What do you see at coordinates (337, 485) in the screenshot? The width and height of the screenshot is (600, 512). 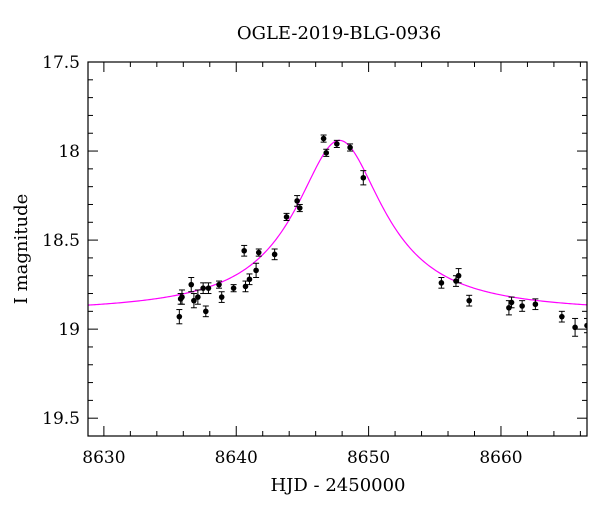 I see `x-axis-label: HJD - 2450000` at bounding box center [337, 485].